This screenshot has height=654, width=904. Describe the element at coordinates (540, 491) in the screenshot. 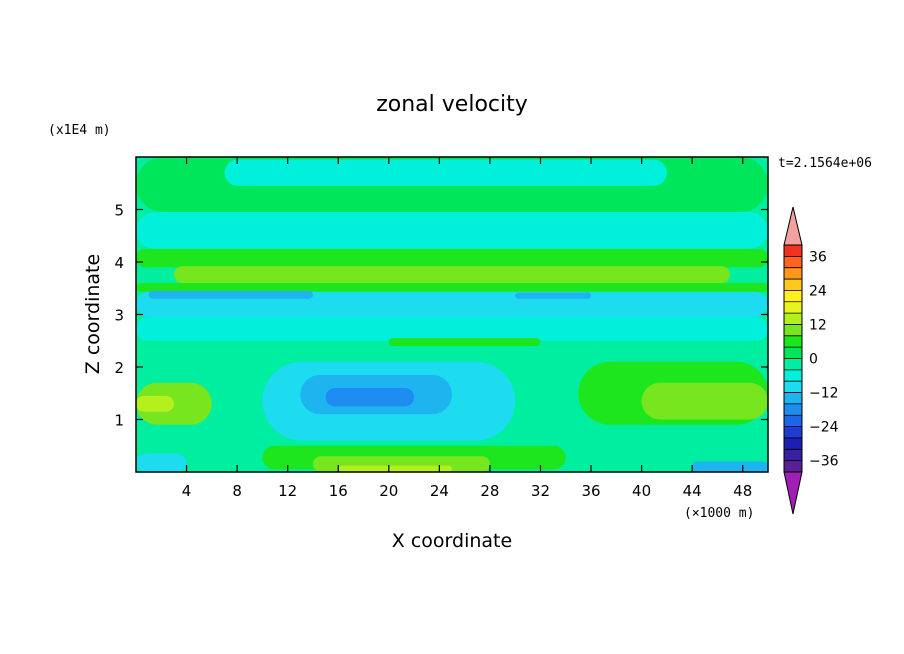

I see `x-tick-label: 32` at that location.